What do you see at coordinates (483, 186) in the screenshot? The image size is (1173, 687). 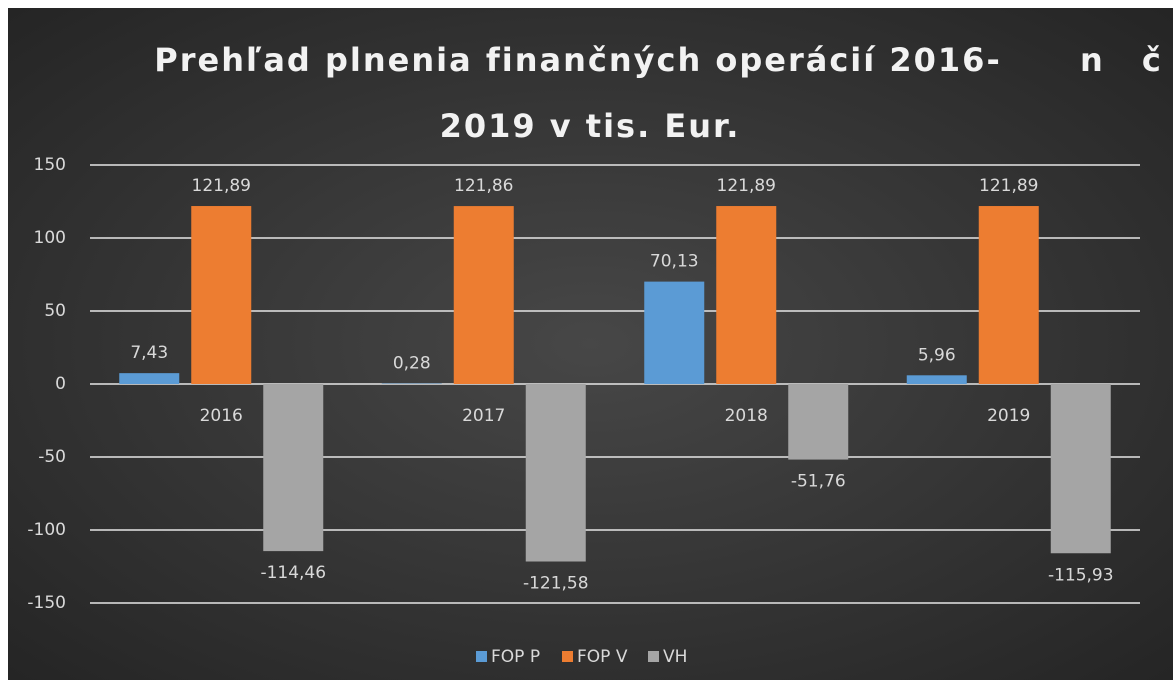 I see `data-label: 121,86` at bounding box center [483, 186].